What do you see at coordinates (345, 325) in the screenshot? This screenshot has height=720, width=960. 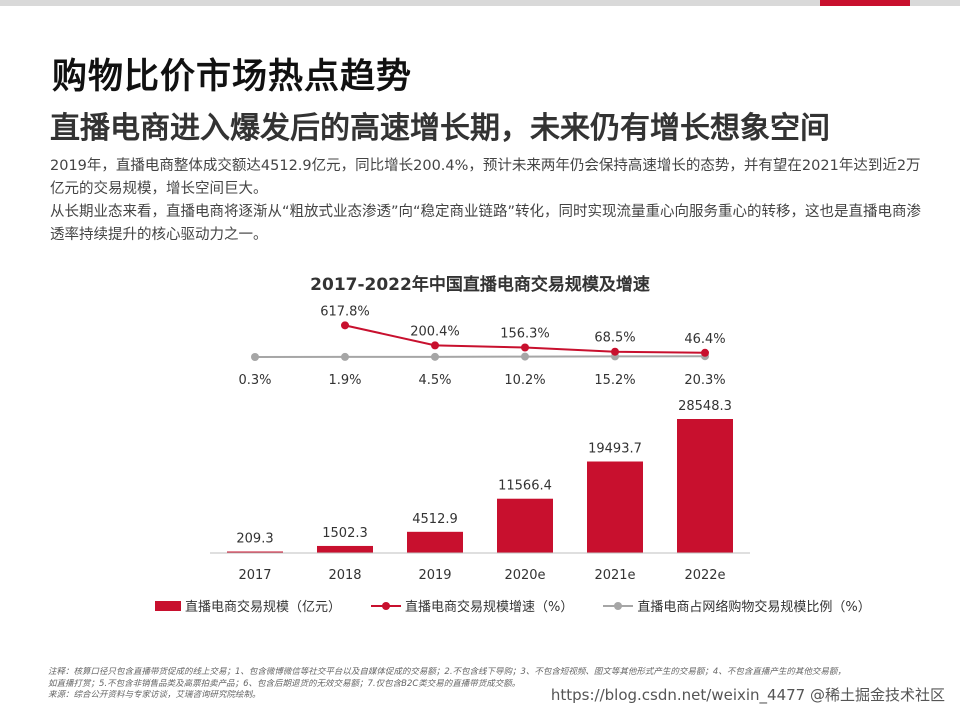 I see `growth-point-2018` at bounding box center [345, 325].